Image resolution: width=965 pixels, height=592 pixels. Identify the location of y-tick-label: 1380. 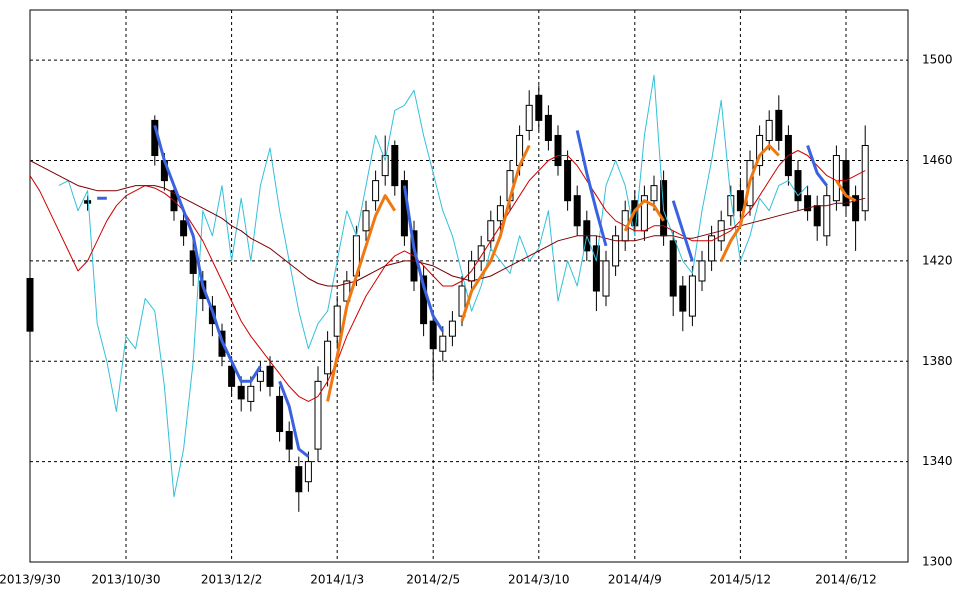
(937, 361).